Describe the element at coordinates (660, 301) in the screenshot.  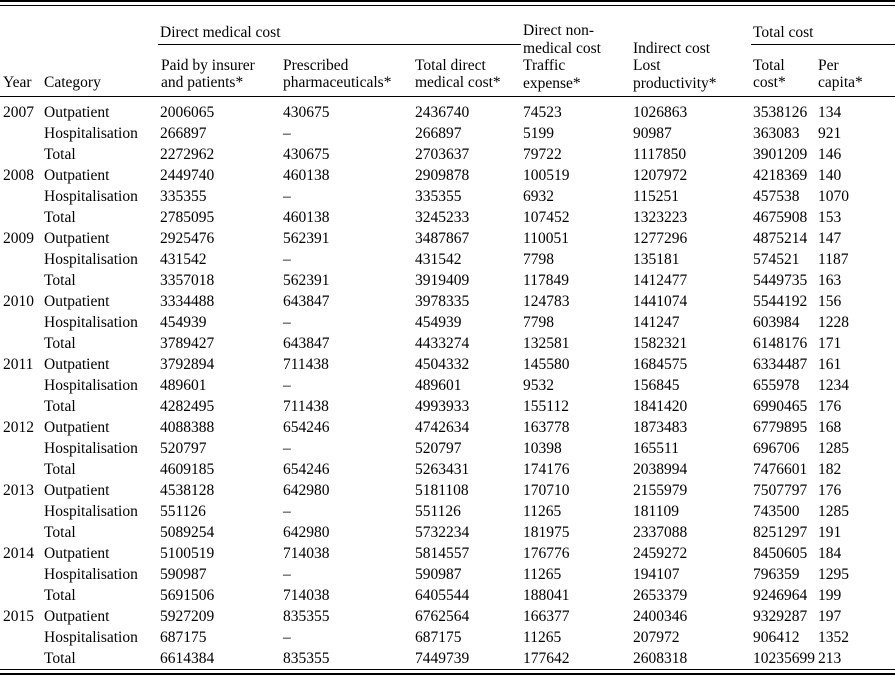
I see `value-cell: 1441074` at that location.